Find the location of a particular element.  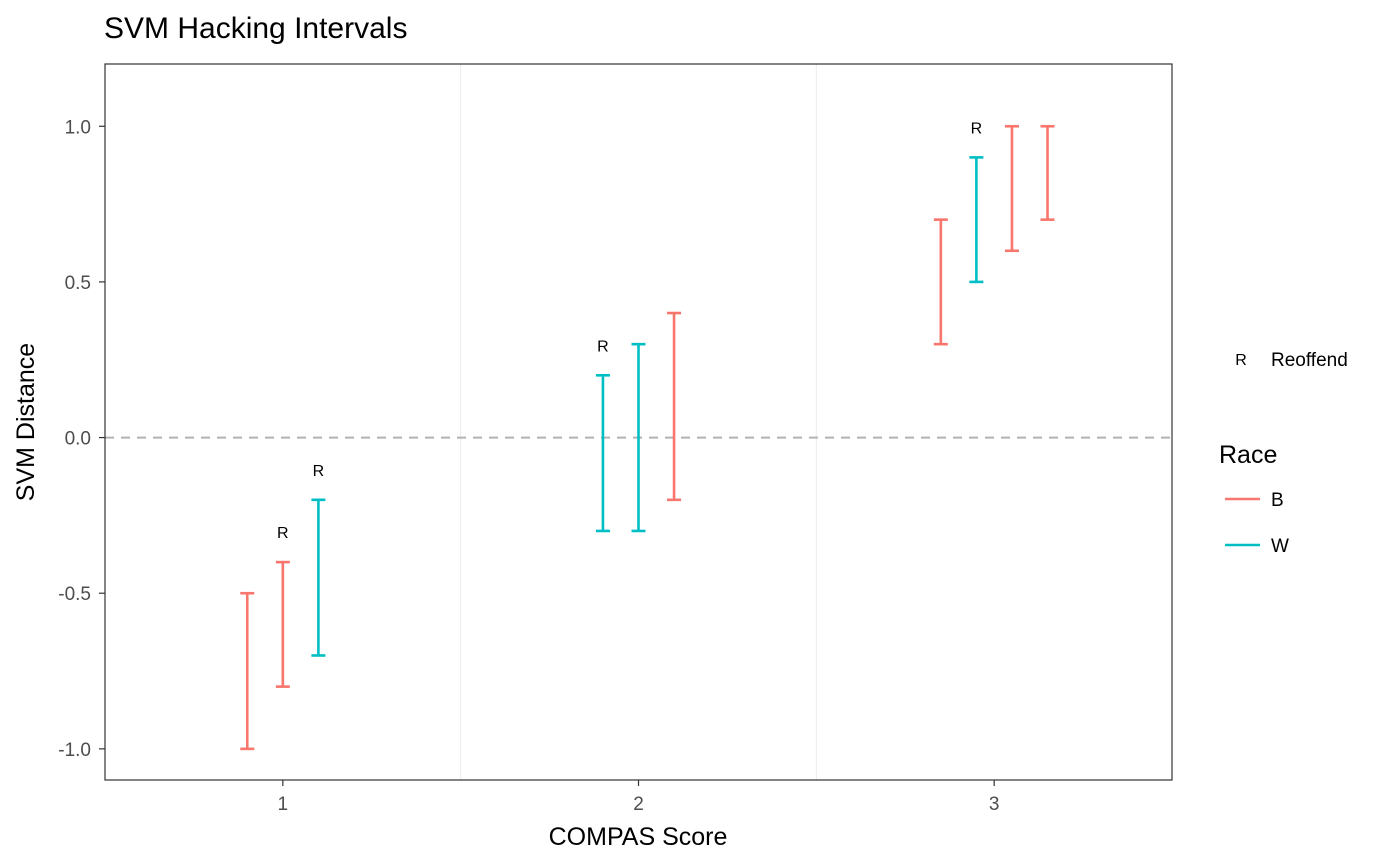

x-tick-label: 2 is located at coordinates (638, 804).